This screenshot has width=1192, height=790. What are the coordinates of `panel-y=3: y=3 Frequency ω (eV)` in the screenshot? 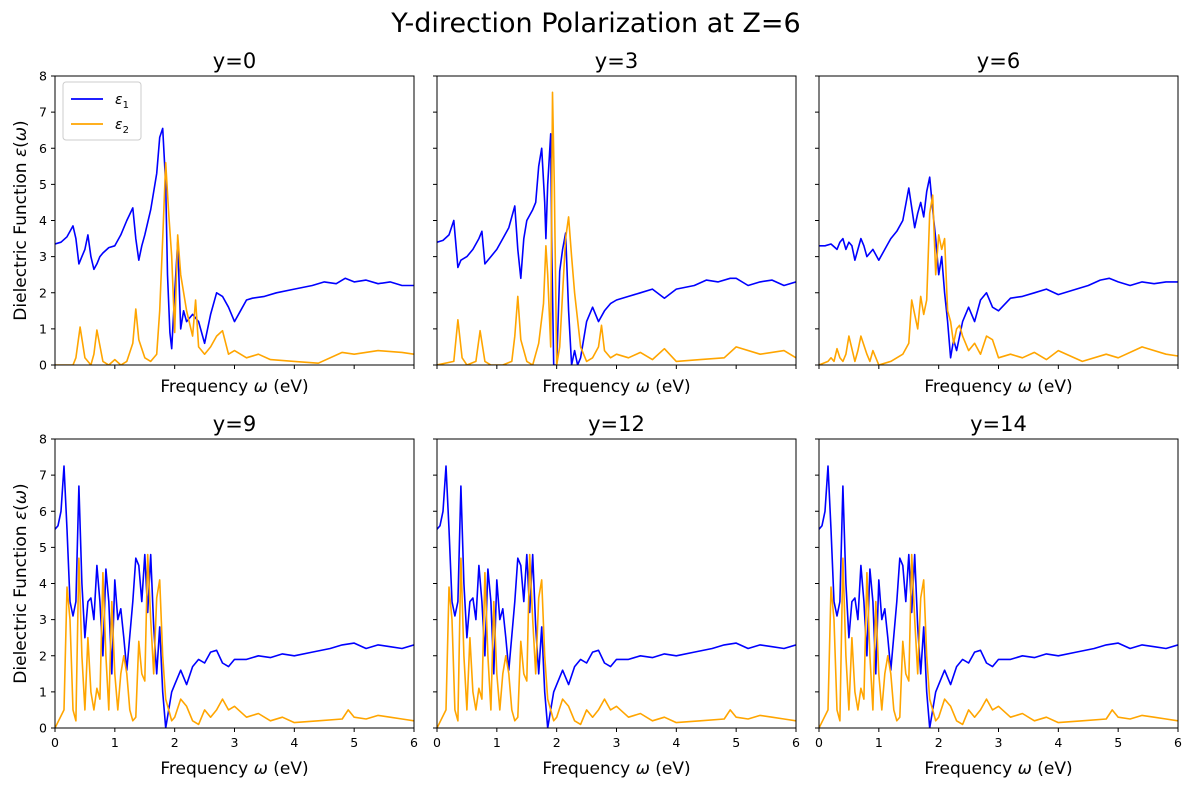 It's located at (615, 223).